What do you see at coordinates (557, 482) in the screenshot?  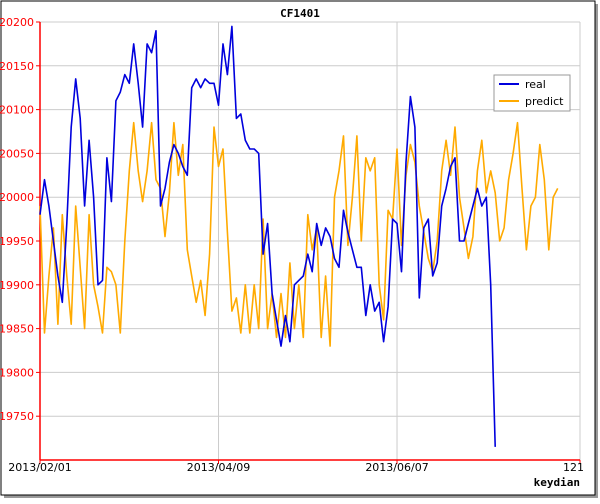 I see `x-axis-label: keydian` at bounding box center [557, 482].